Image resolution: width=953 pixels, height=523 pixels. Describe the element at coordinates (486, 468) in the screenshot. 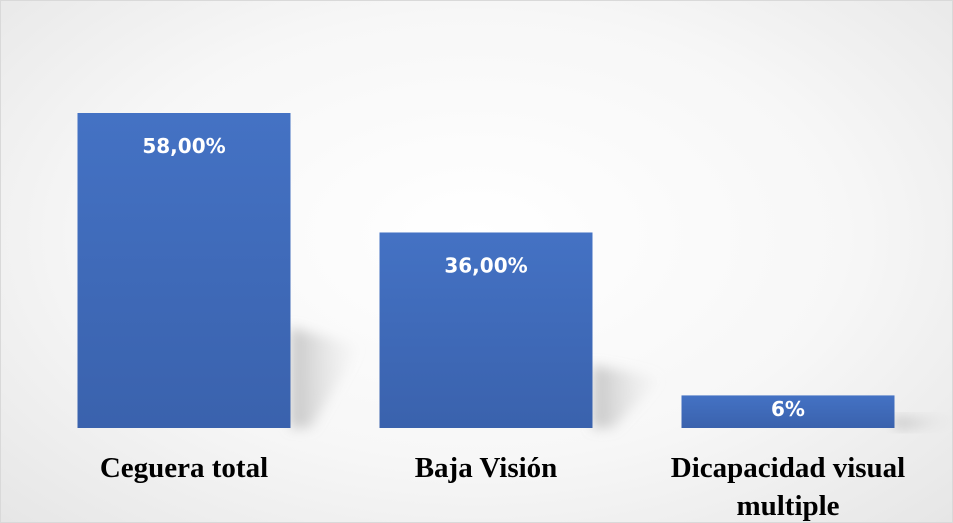

I see `category-label-2: Baja Visión` at that location.